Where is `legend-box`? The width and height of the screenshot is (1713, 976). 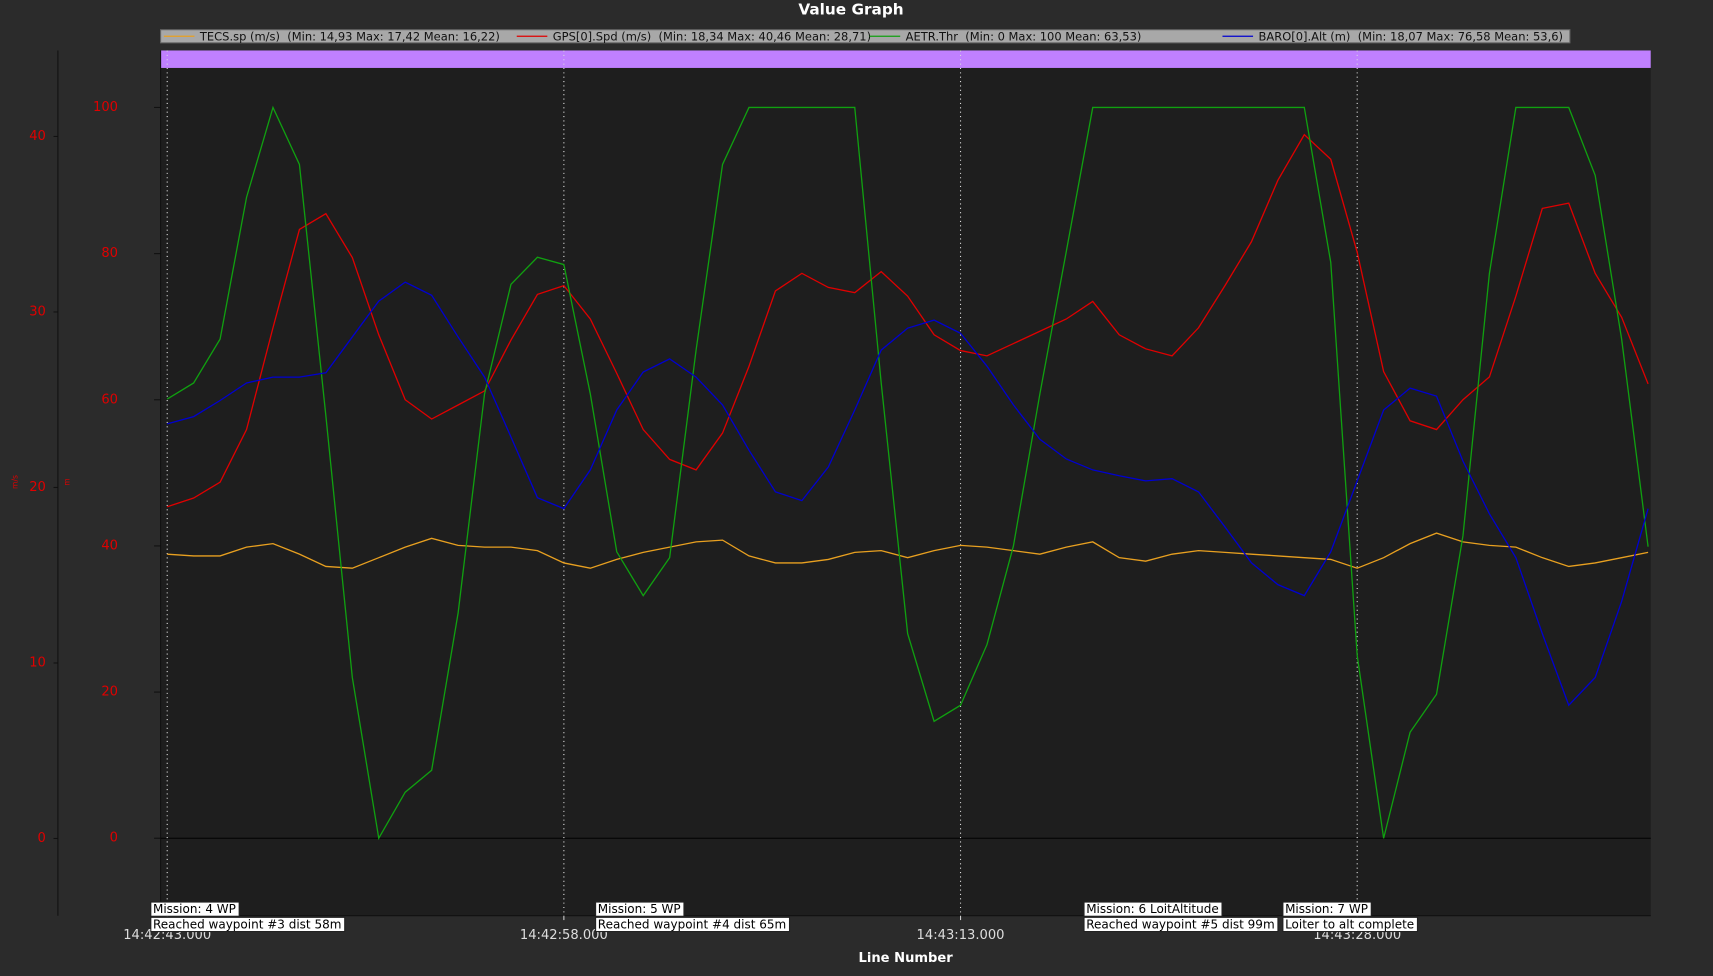
legend-box is located at coordinates (865, 36).